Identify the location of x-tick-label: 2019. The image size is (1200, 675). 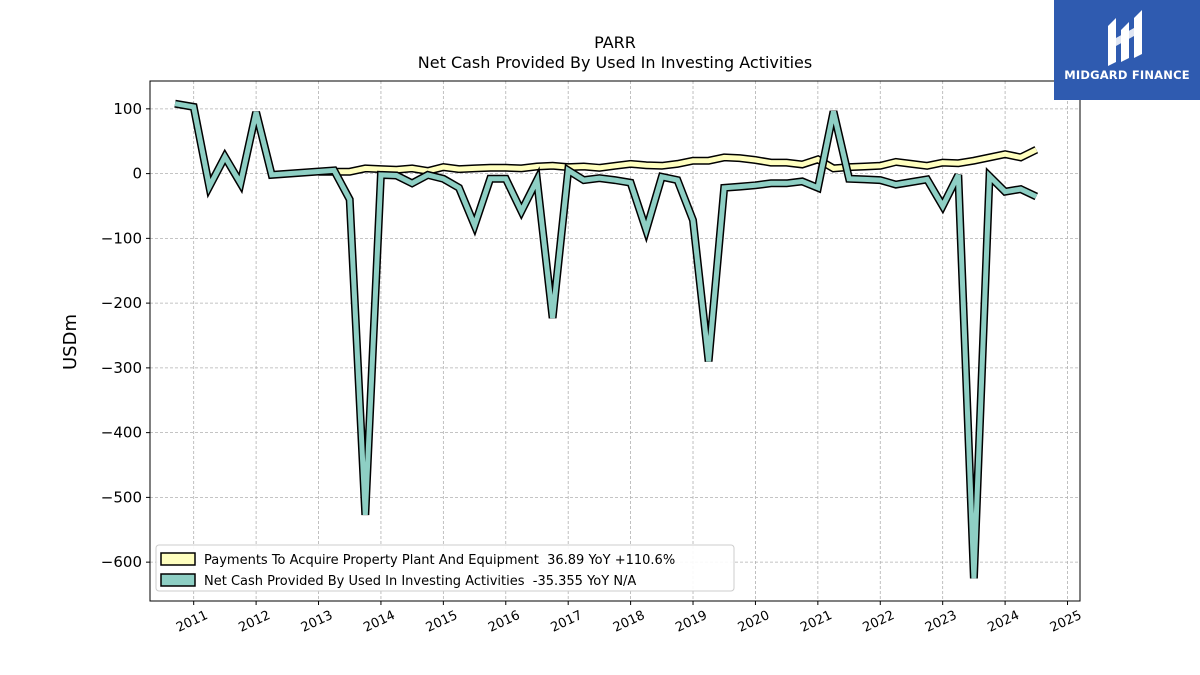
(691, 622).